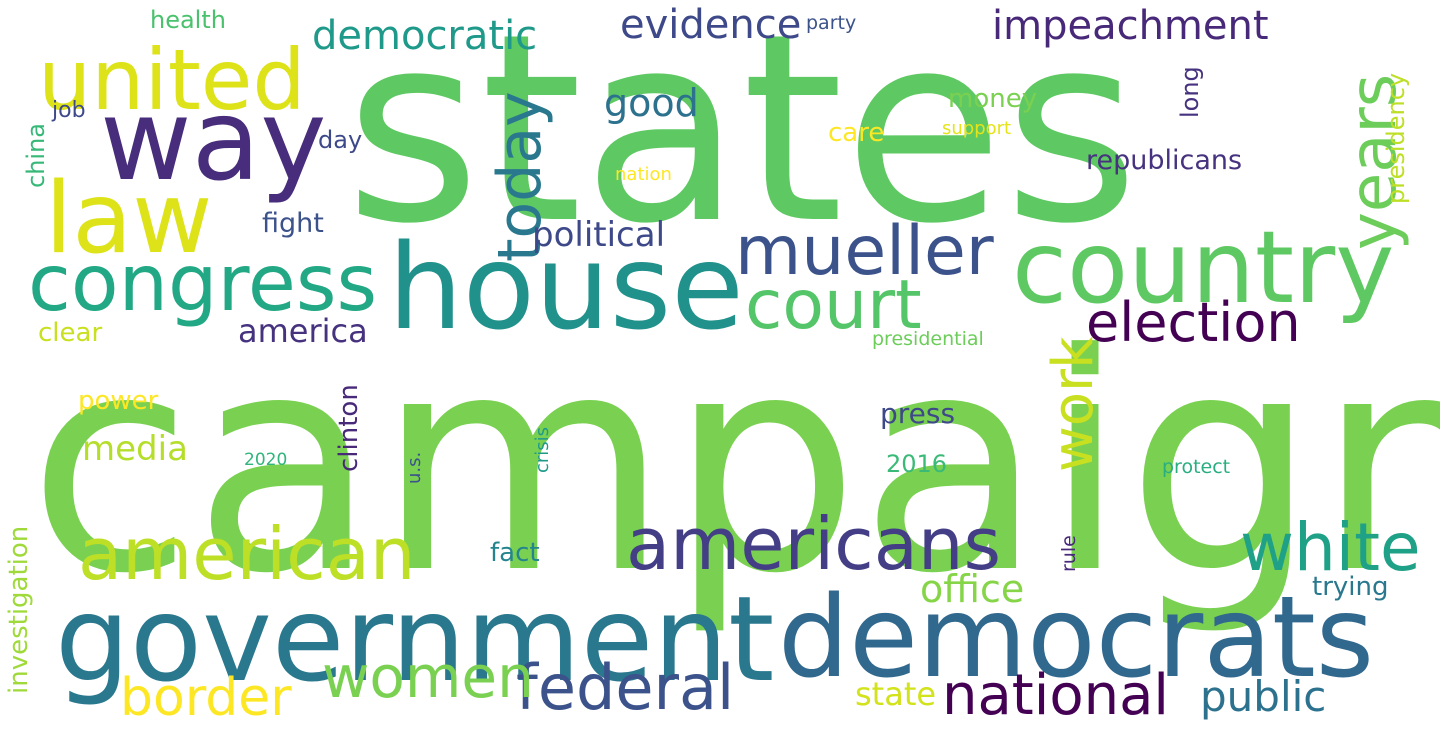 The width and height of the screenshot is (1440, 746). Describe the element at coordinates (1350, 587) in the screenshot. I see `word-trying: trying` at that location.